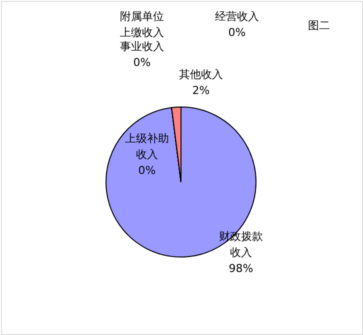 Image resolution: width=363 pixels, height=335 pixels. Describe the element at coordinates (142, 46) in the screenshot. I see `category-label: 事业收入` at that location.